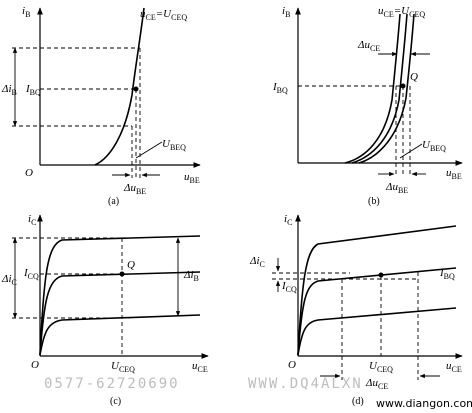 This screenshot has height=413, width=472. What do you see at coordinates (358, 401) in the screenshot?
I see `panel-d-caption: (d)` at bounding box center [358, 401].